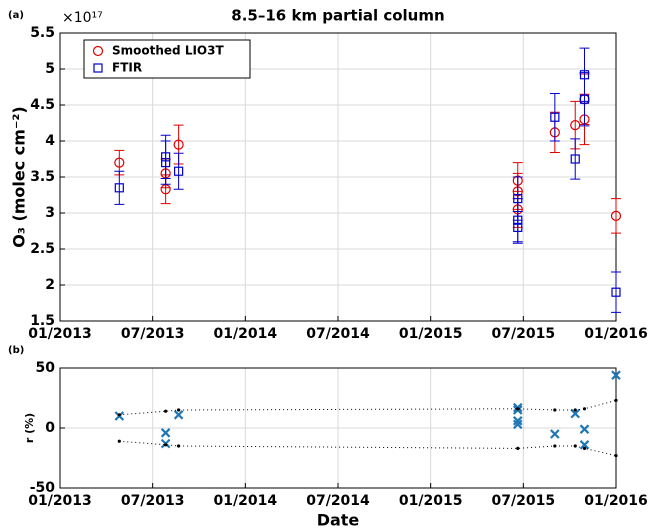 Image resolution: width=650 pixels, height=532 pixels. What do you see at coordinates (42, 249) in the screenshot?
I see `y-tick-label: 2.5` at bounding box center [42, 249].